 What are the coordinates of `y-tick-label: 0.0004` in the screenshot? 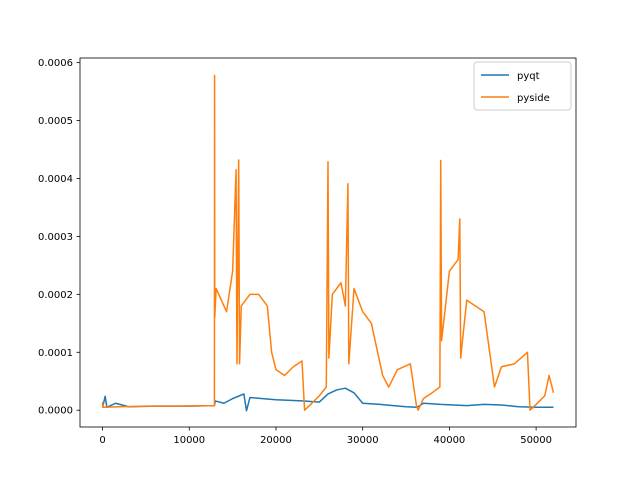 It's located at (55, 179).